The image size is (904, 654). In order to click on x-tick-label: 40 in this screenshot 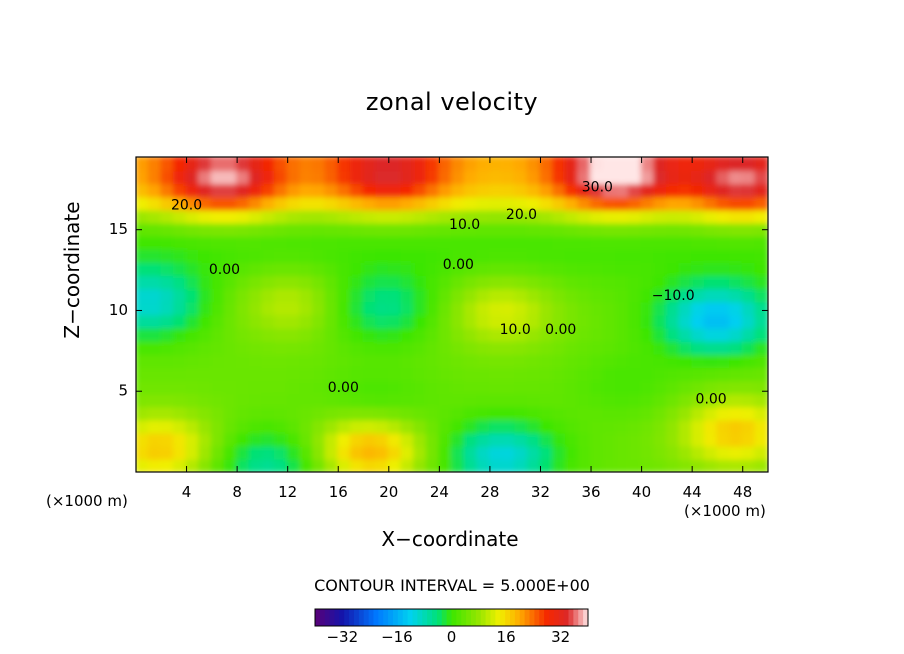, I will do `click(641, 492)`.